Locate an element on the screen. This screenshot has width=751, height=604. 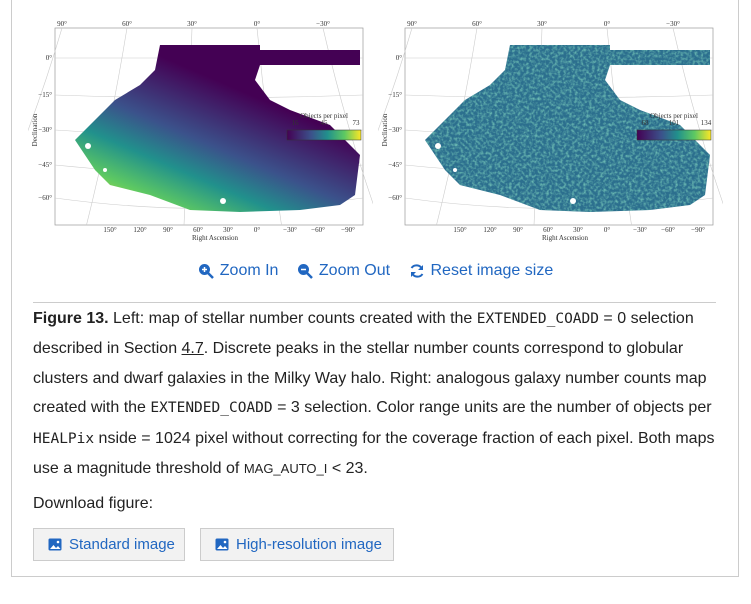
caption-smallcaps: MAG_AUTO_I is located at coordinates (285, 469).